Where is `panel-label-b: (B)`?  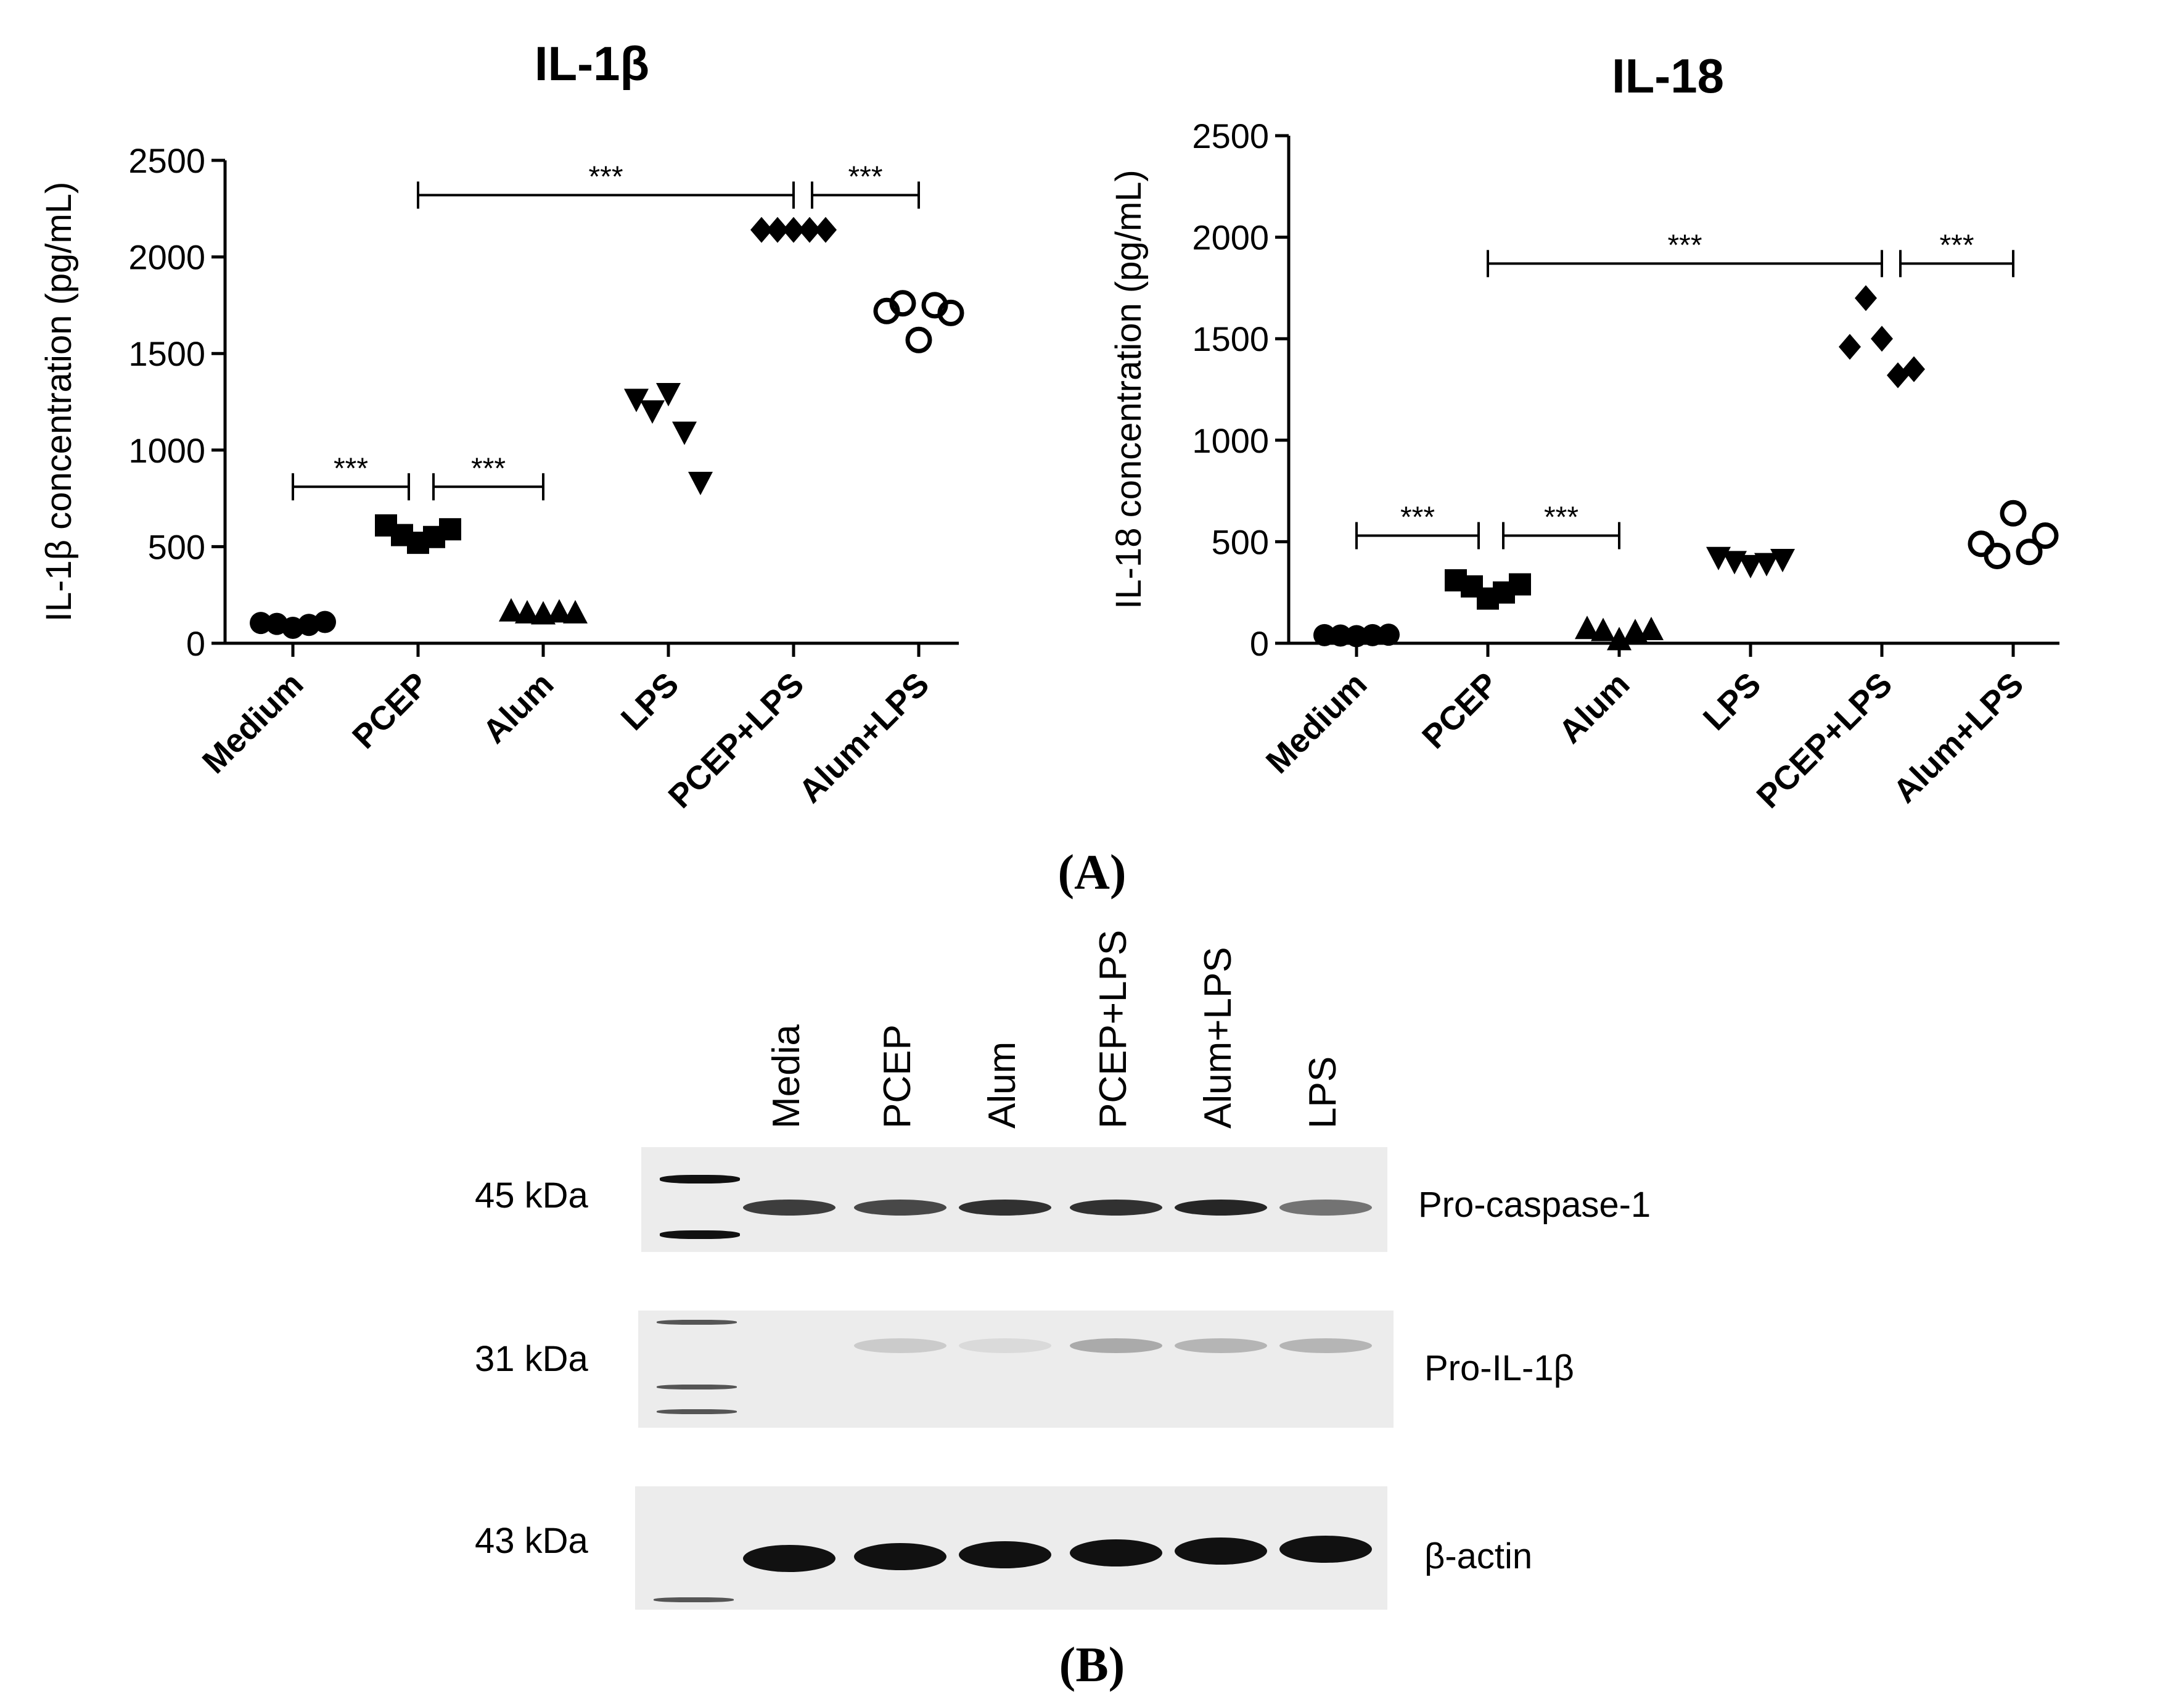
panel-label-b: (B) is located at coordinates (1092, 1665).